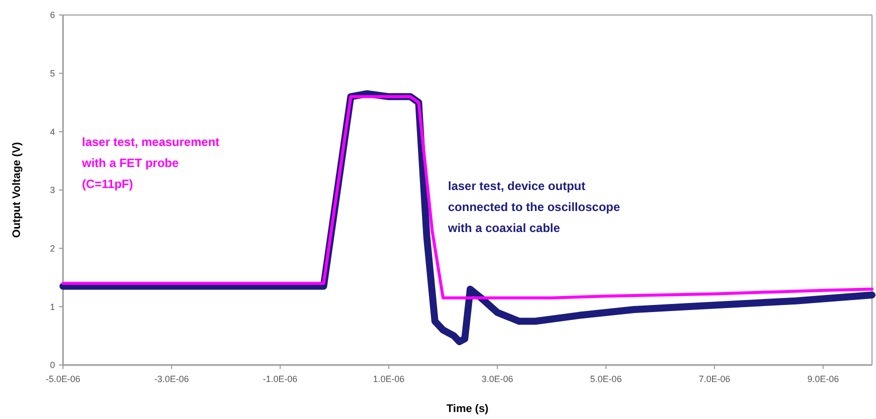 This screenshot has height=419, width=876. I want to click on x-tick-label: -1.0E-06, so click(280, 379).